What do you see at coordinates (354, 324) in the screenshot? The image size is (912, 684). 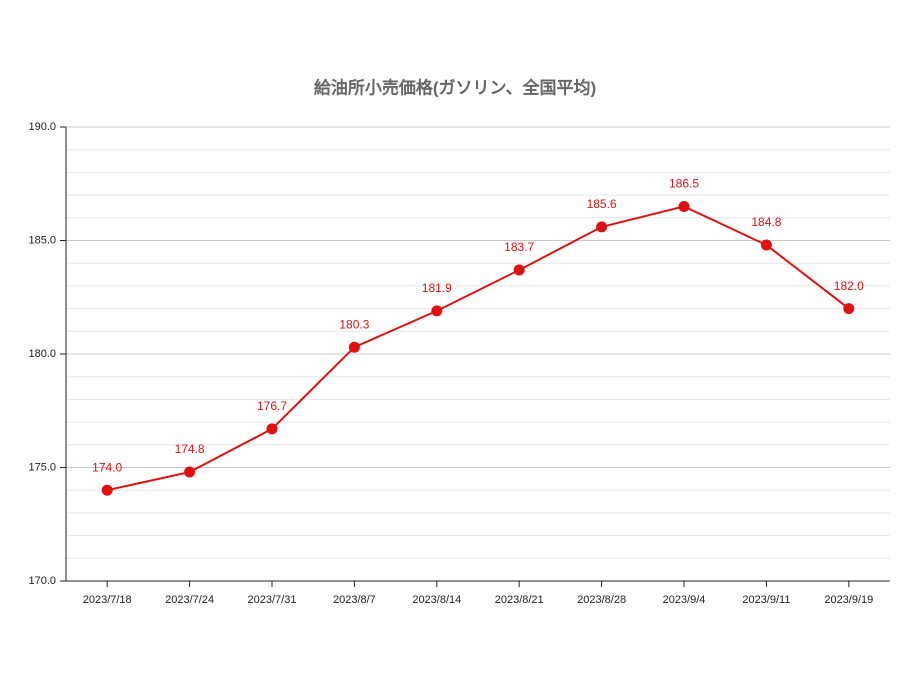 I see `data-label: 180.3` at bounding box center [354, 324].